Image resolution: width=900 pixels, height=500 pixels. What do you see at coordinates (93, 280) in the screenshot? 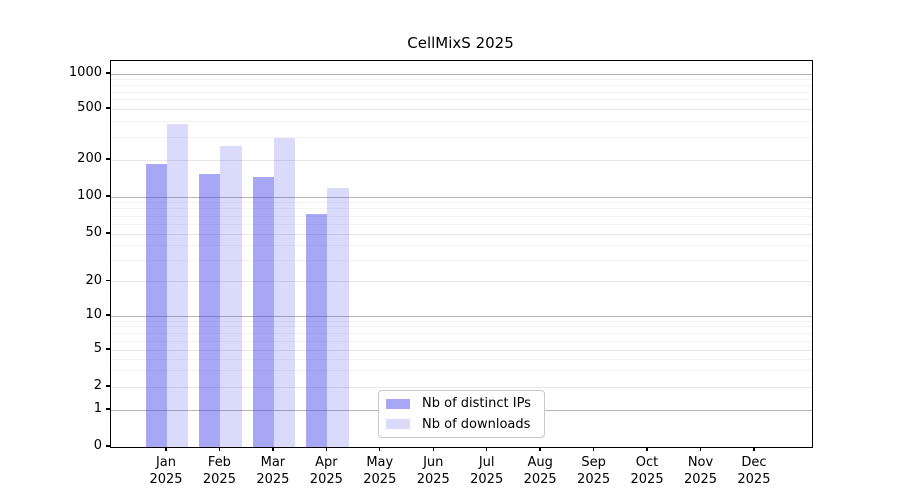
I see `y-axis-tick-label-20: 20` at bounding box center [93, 280].